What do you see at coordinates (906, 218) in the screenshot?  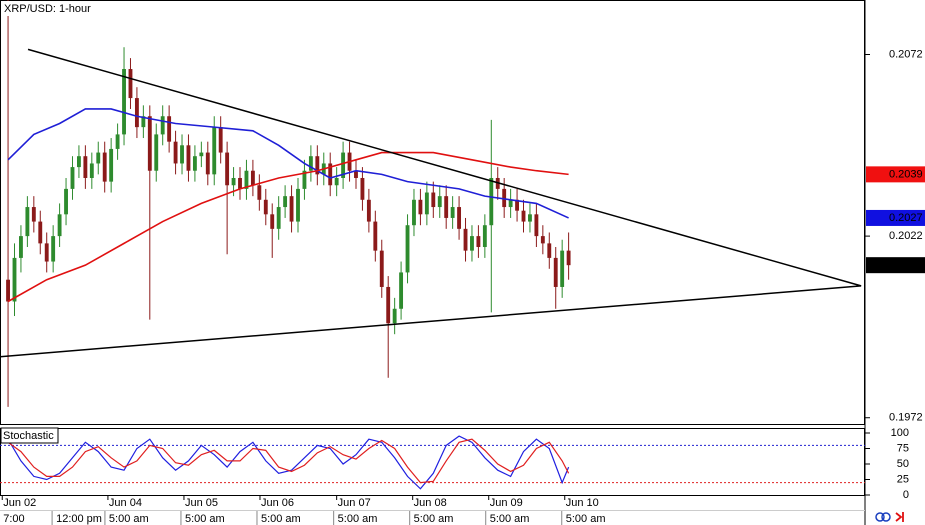 I see `price-marker-label: 0.2027` at bounding box center [906, 218].